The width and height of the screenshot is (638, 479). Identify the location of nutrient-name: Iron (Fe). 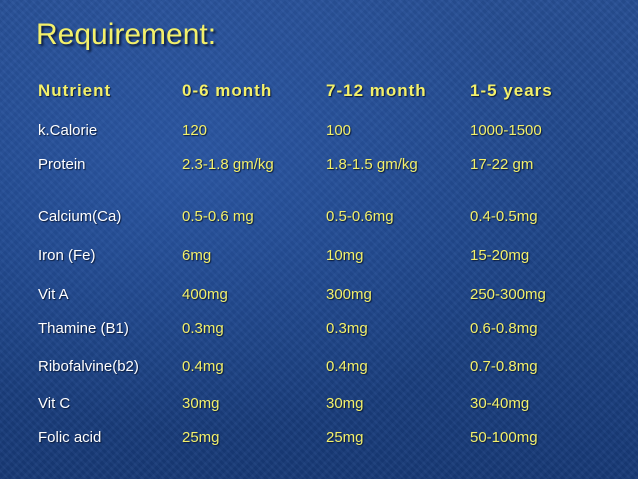
(67, 255).